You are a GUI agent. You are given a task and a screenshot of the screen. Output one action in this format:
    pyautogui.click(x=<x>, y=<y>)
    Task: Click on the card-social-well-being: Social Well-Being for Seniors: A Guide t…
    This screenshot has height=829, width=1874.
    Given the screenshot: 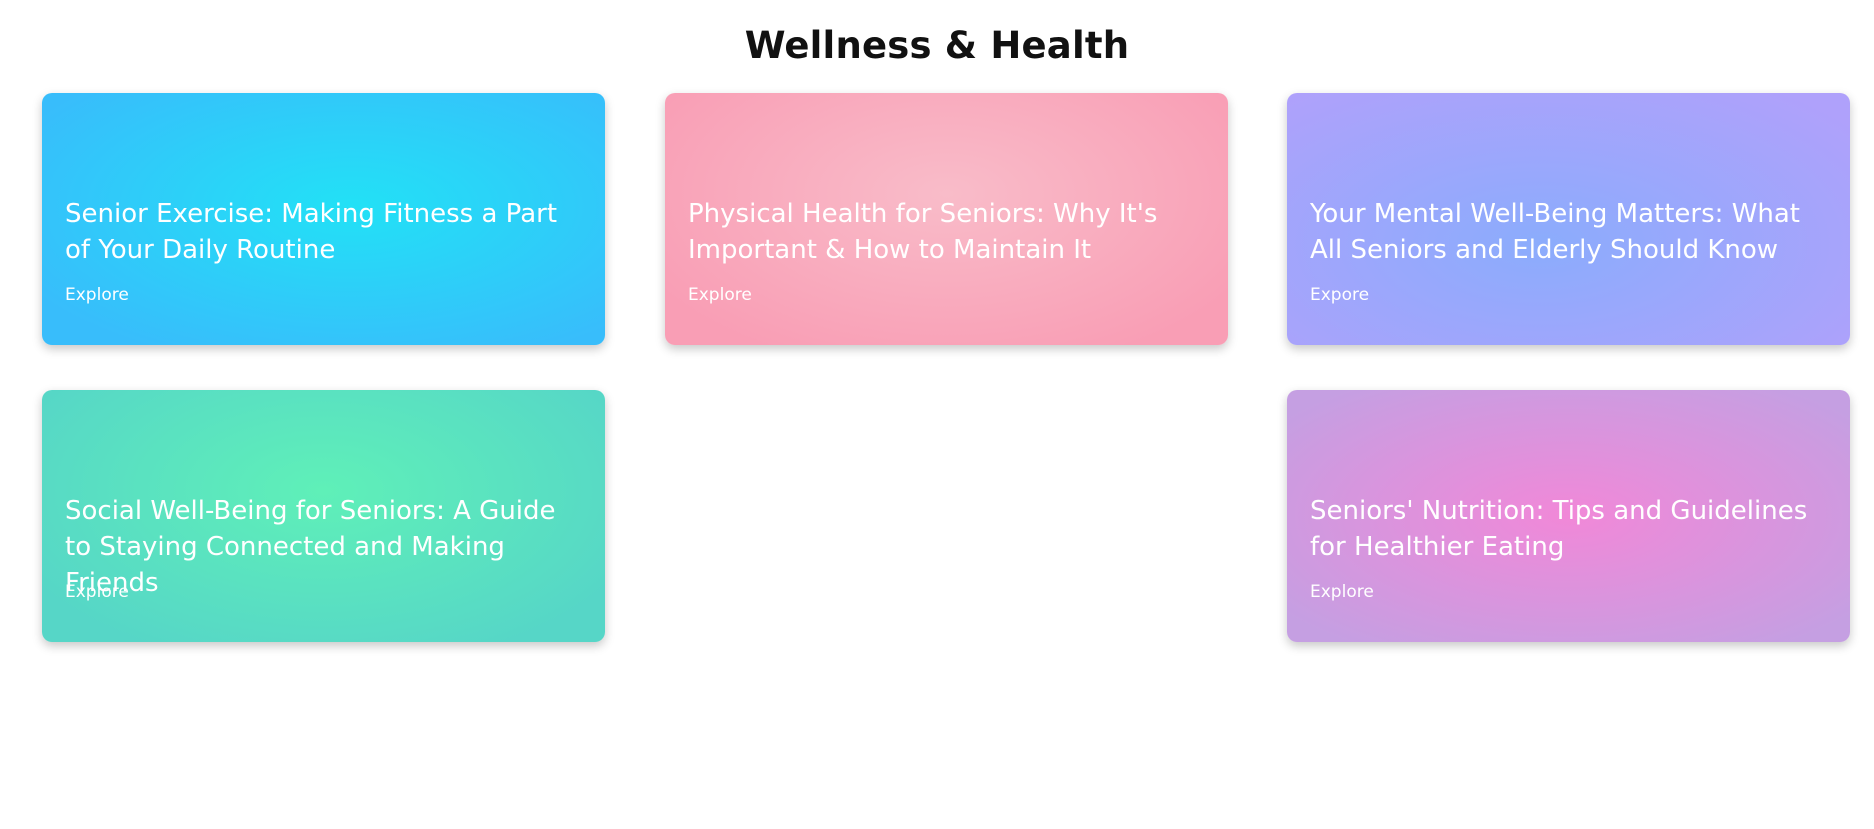 What is the action you would take?
    pyautogui.click(x=323, y=516)
    